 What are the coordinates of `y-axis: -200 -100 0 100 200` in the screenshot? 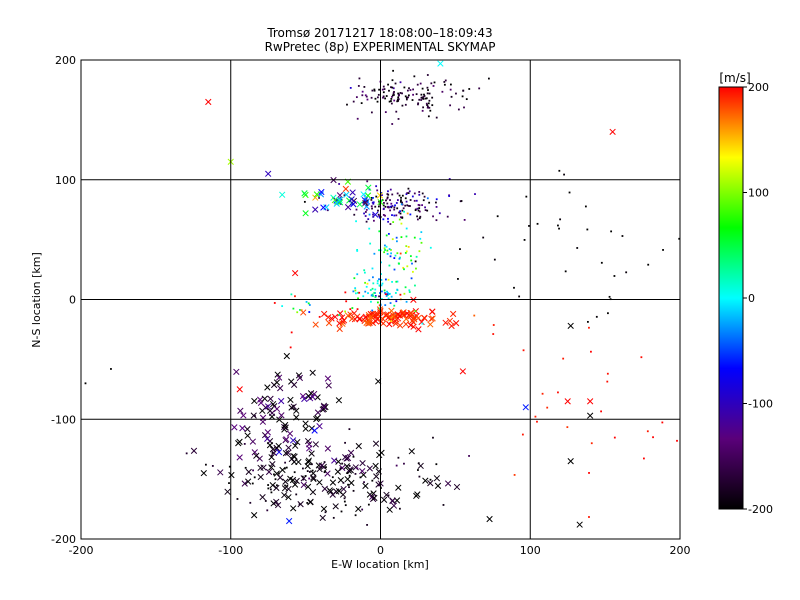 It's located at (63, 300).